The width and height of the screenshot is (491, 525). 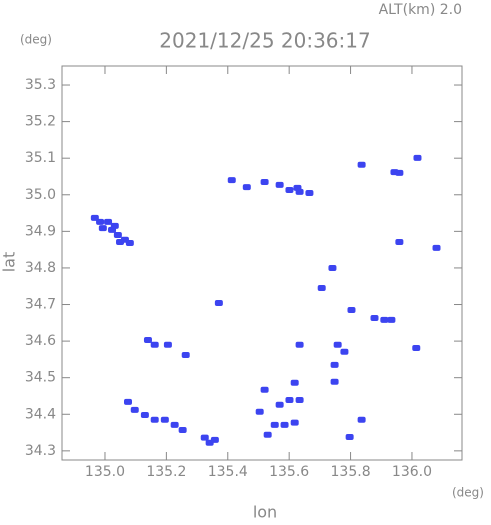 I want to click on y-tick-label: 35.0, so click(x=40, y=195).